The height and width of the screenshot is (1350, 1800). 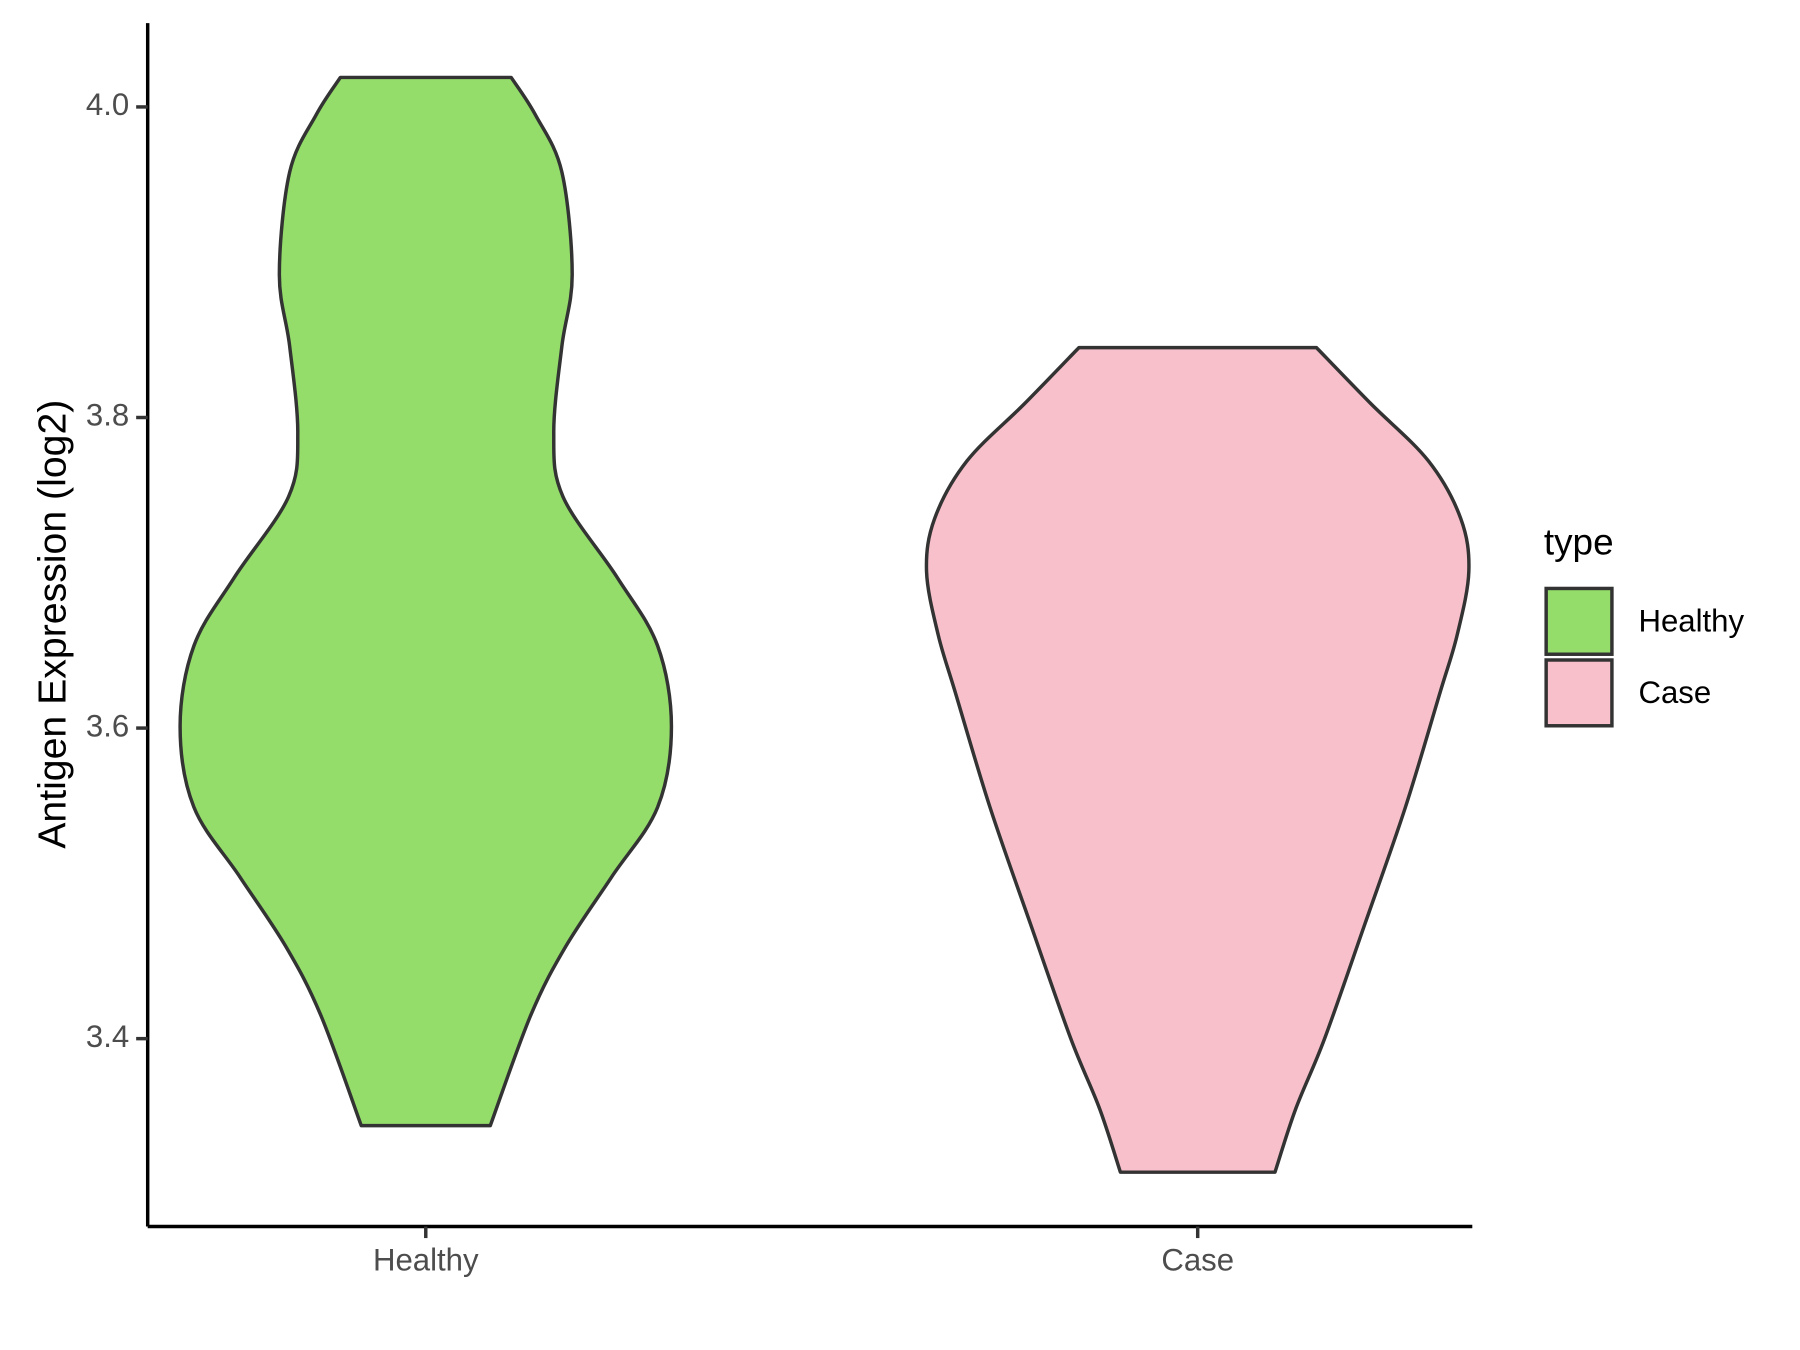 I want to click on x-tick-label: Case, so click(x=1197, y=1260).